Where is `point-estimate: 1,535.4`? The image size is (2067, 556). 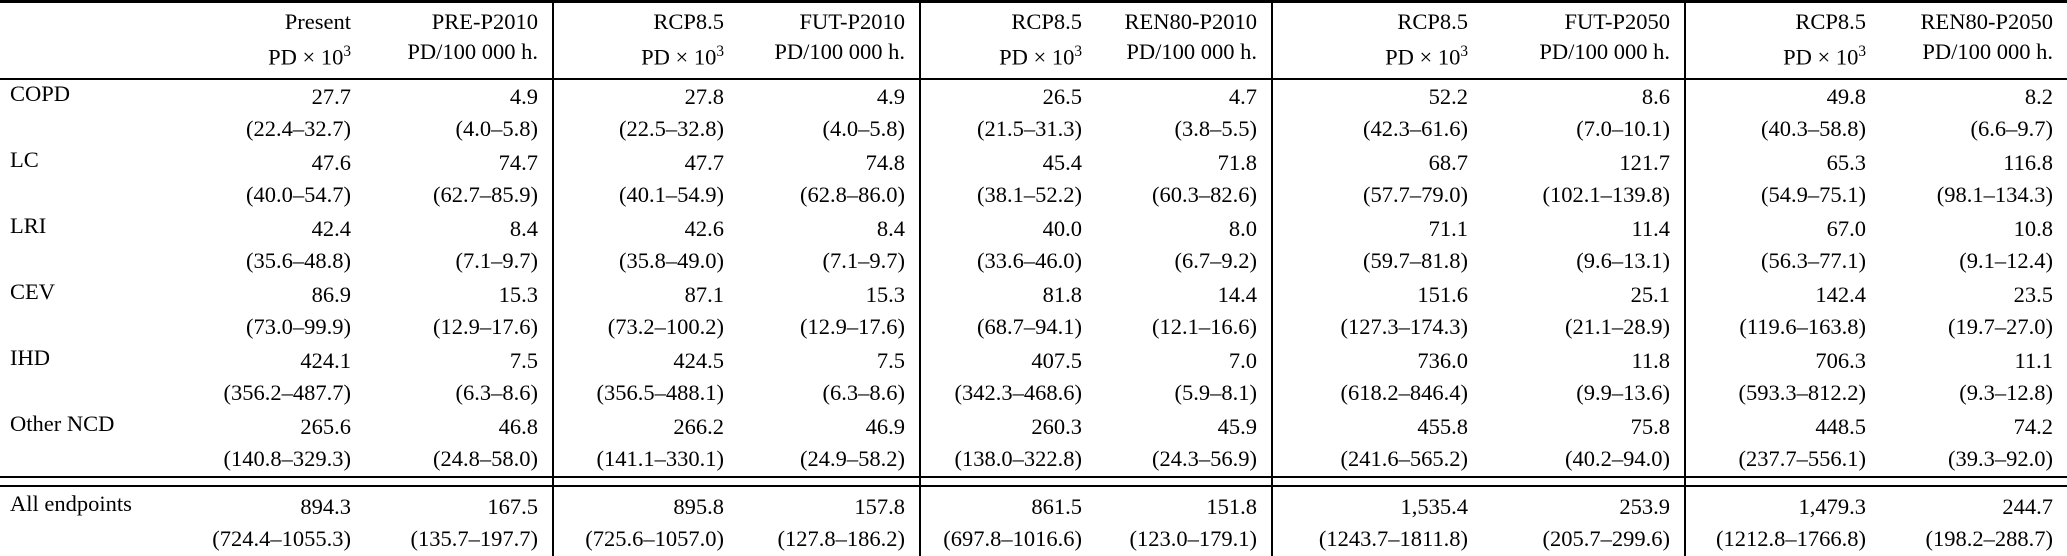
point-estimate: 1,535.4 is located at coordinates (1434, 506).